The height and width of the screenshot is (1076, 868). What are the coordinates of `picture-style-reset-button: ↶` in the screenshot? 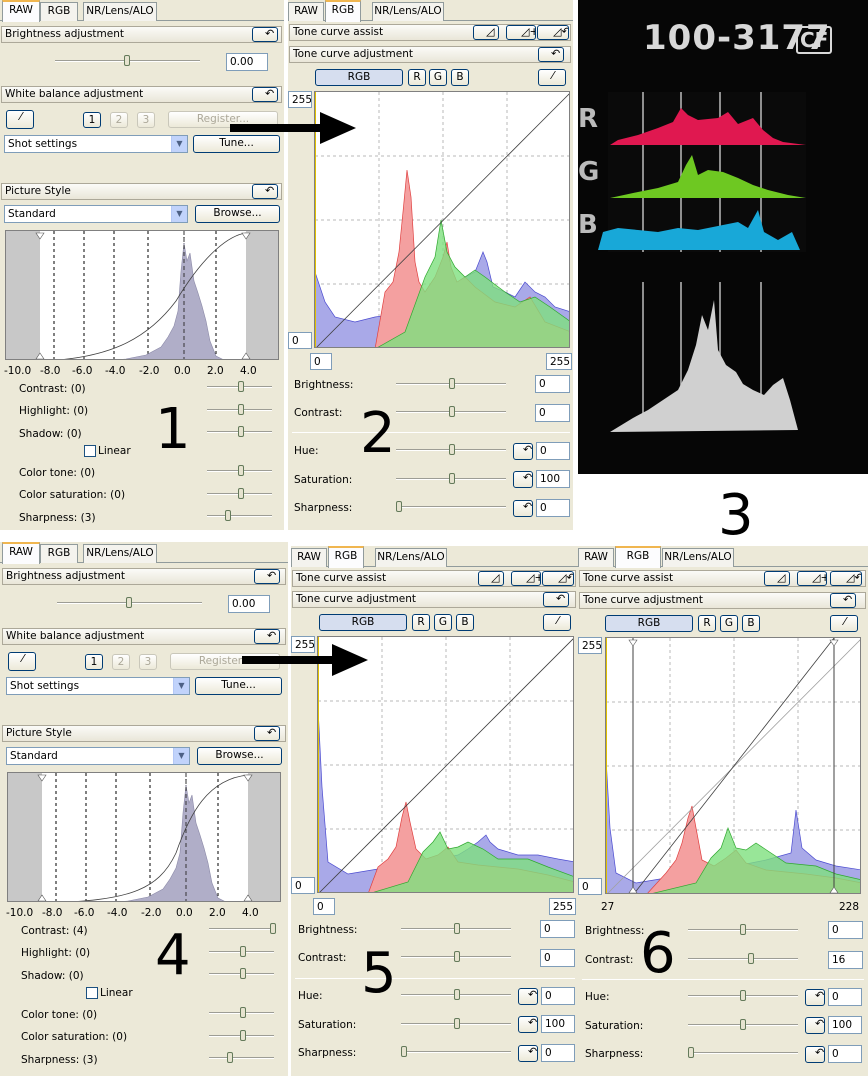 It's located at (267, 733).